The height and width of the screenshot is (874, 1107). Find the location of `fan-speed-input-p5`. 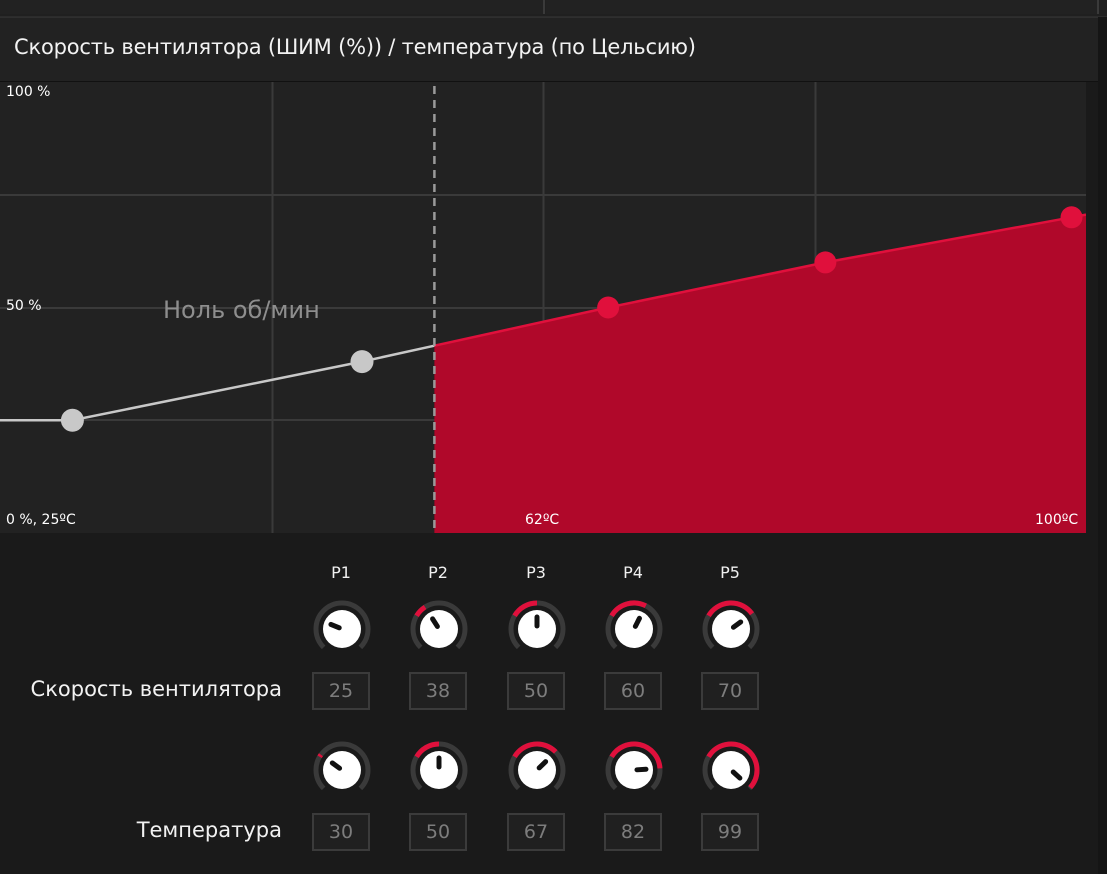

fan-speed-input-p5 is located at coordinates (730, 691).